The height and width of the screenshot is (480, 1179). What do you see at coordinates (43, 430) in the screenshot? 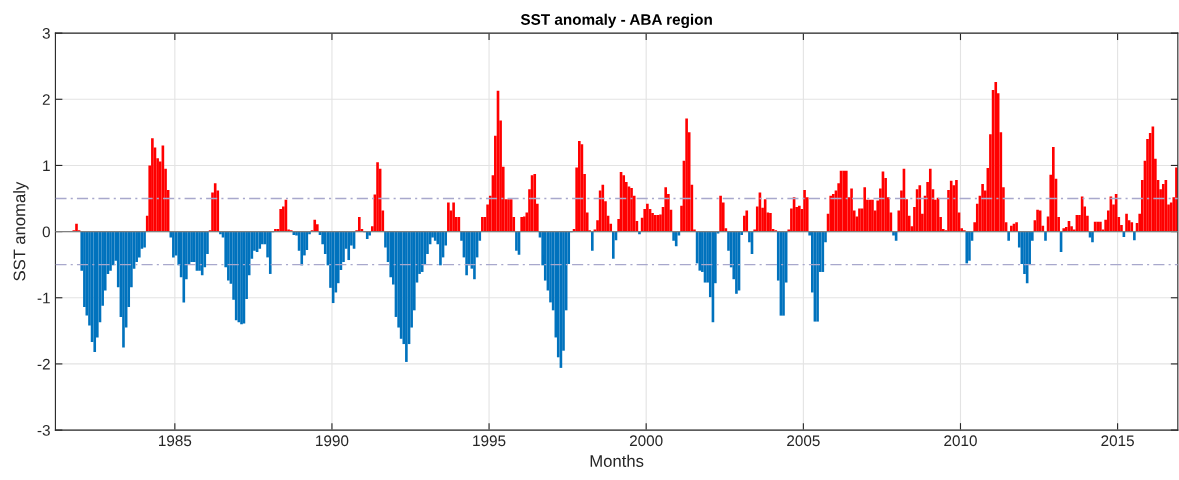
I see `y-tick-label: -3` at bounding box center [43, 430].